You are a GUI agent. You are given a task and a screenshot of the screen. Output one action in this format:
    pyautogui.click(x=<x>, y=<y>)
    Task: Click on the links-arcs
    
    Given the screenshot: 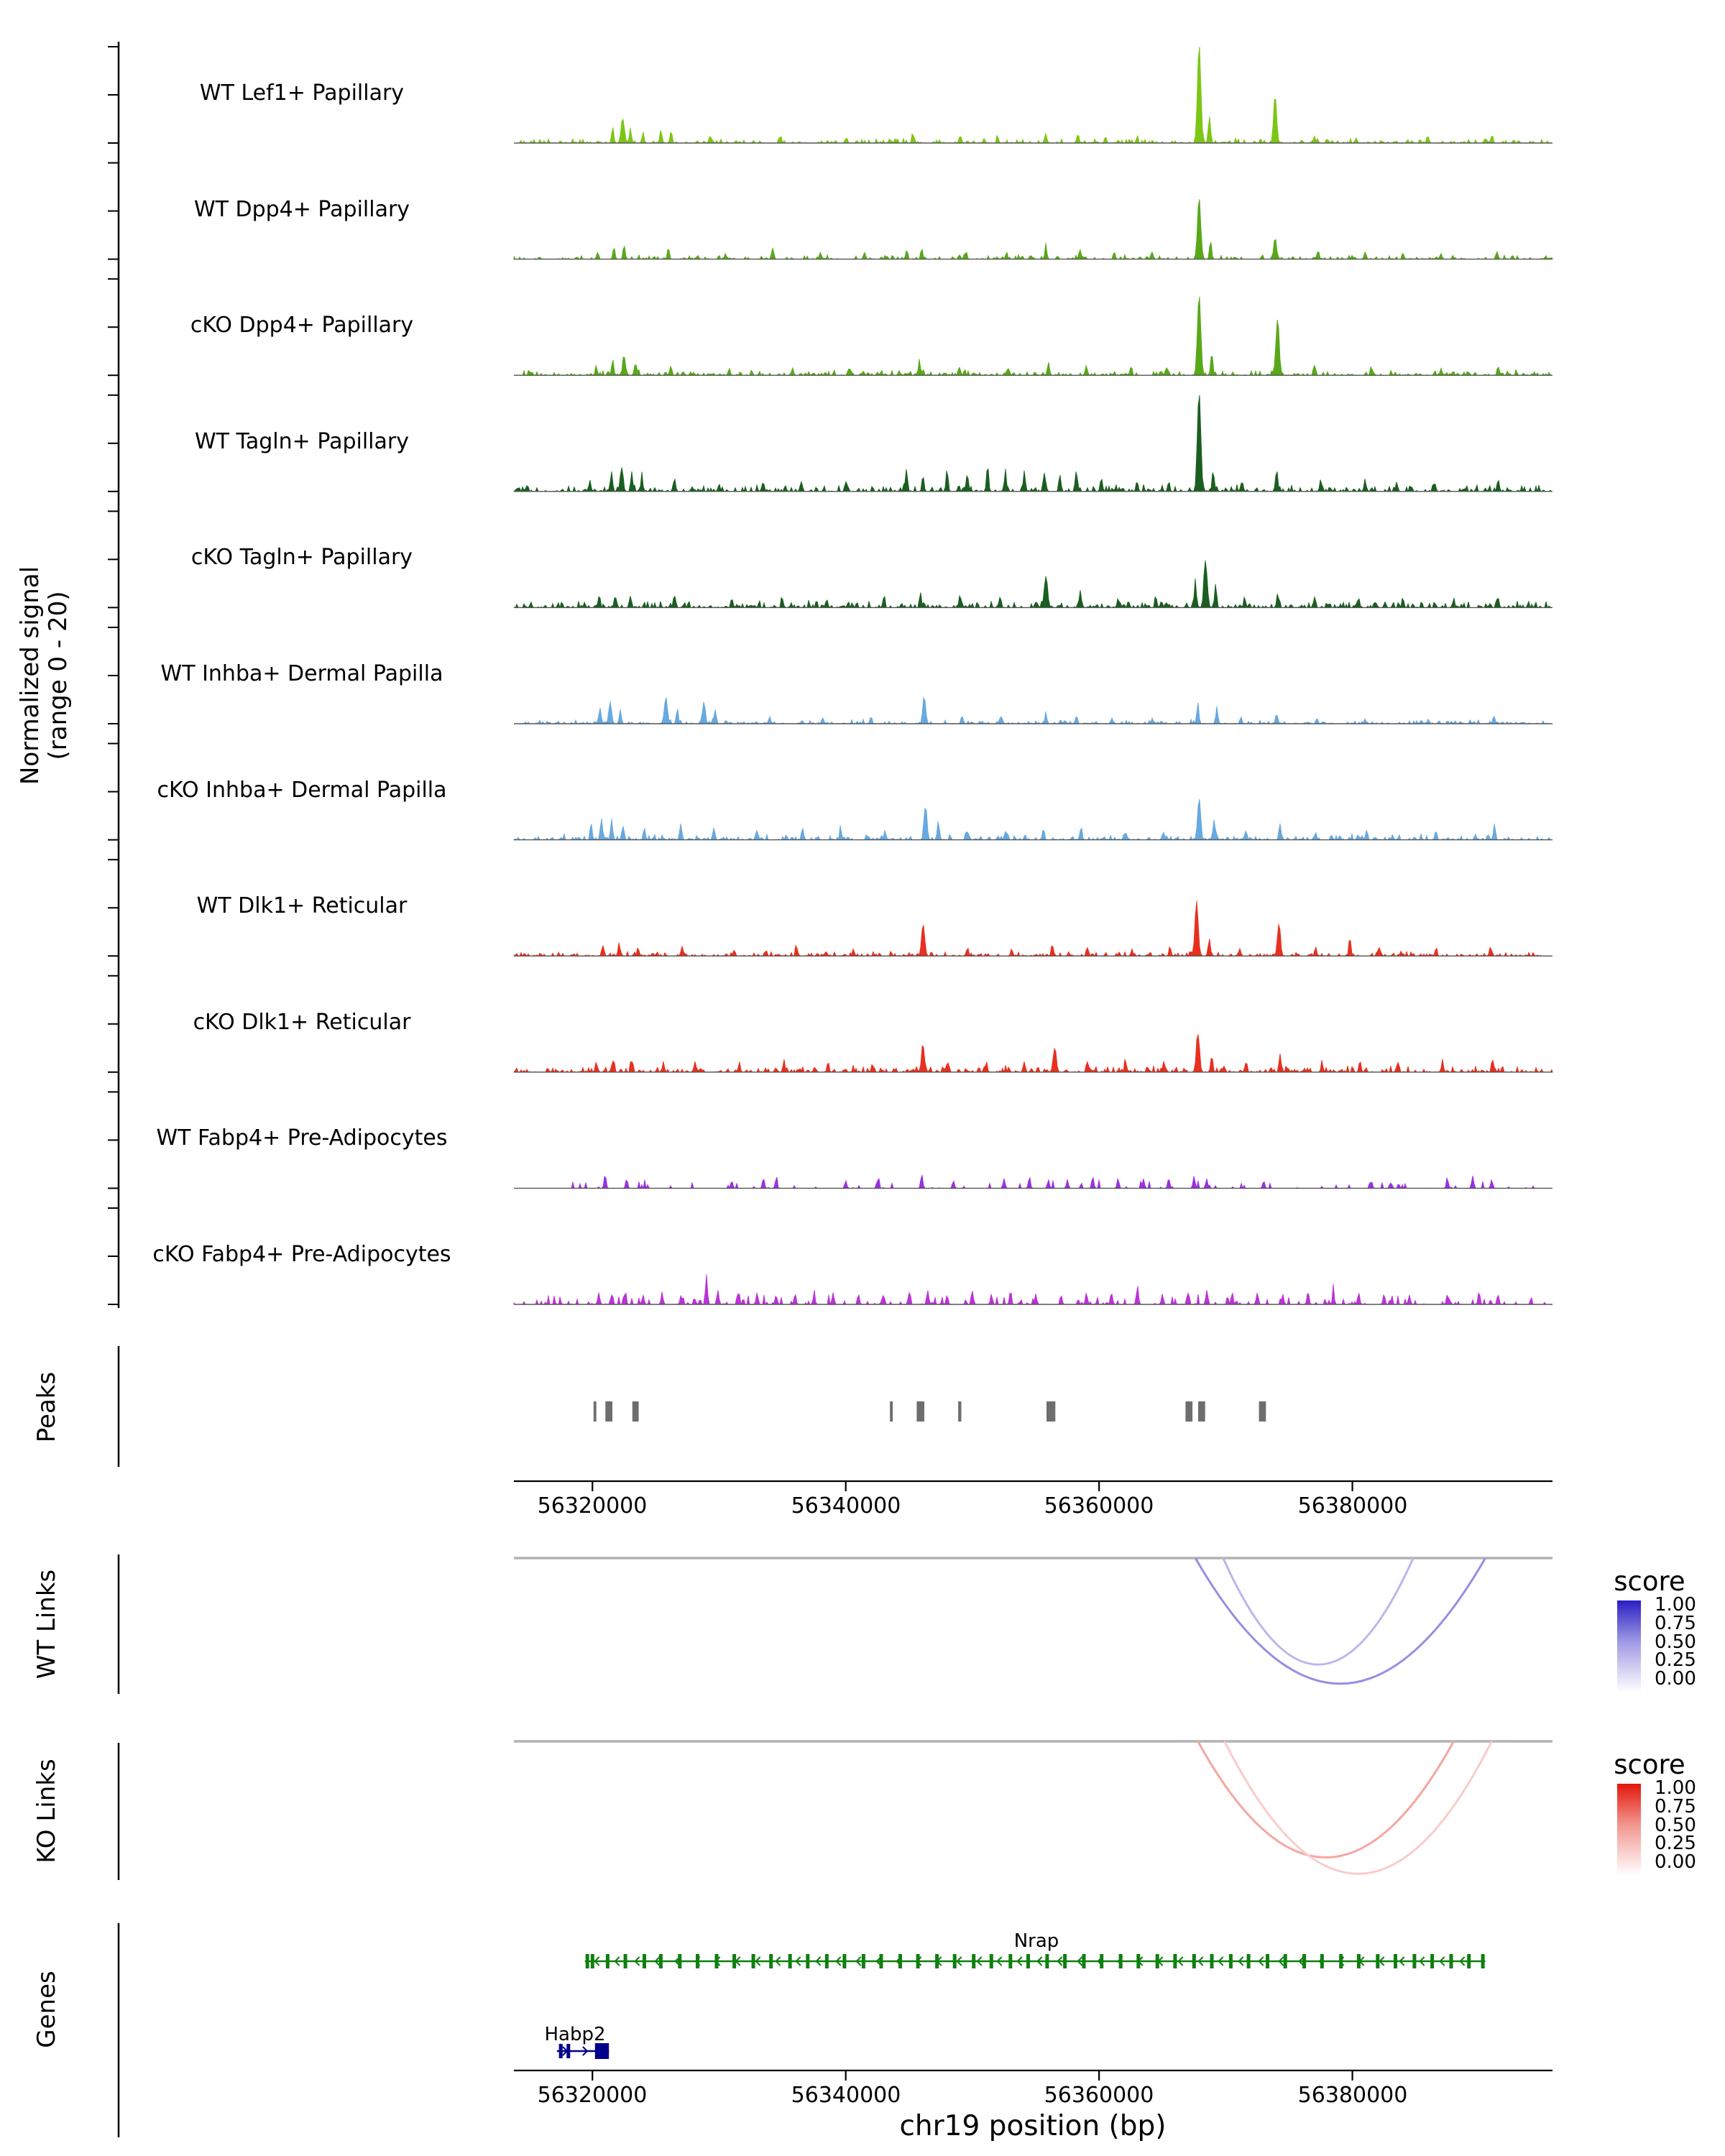 What is the action you would take?
    pyautogui.click(x=1033, y=1716)
    